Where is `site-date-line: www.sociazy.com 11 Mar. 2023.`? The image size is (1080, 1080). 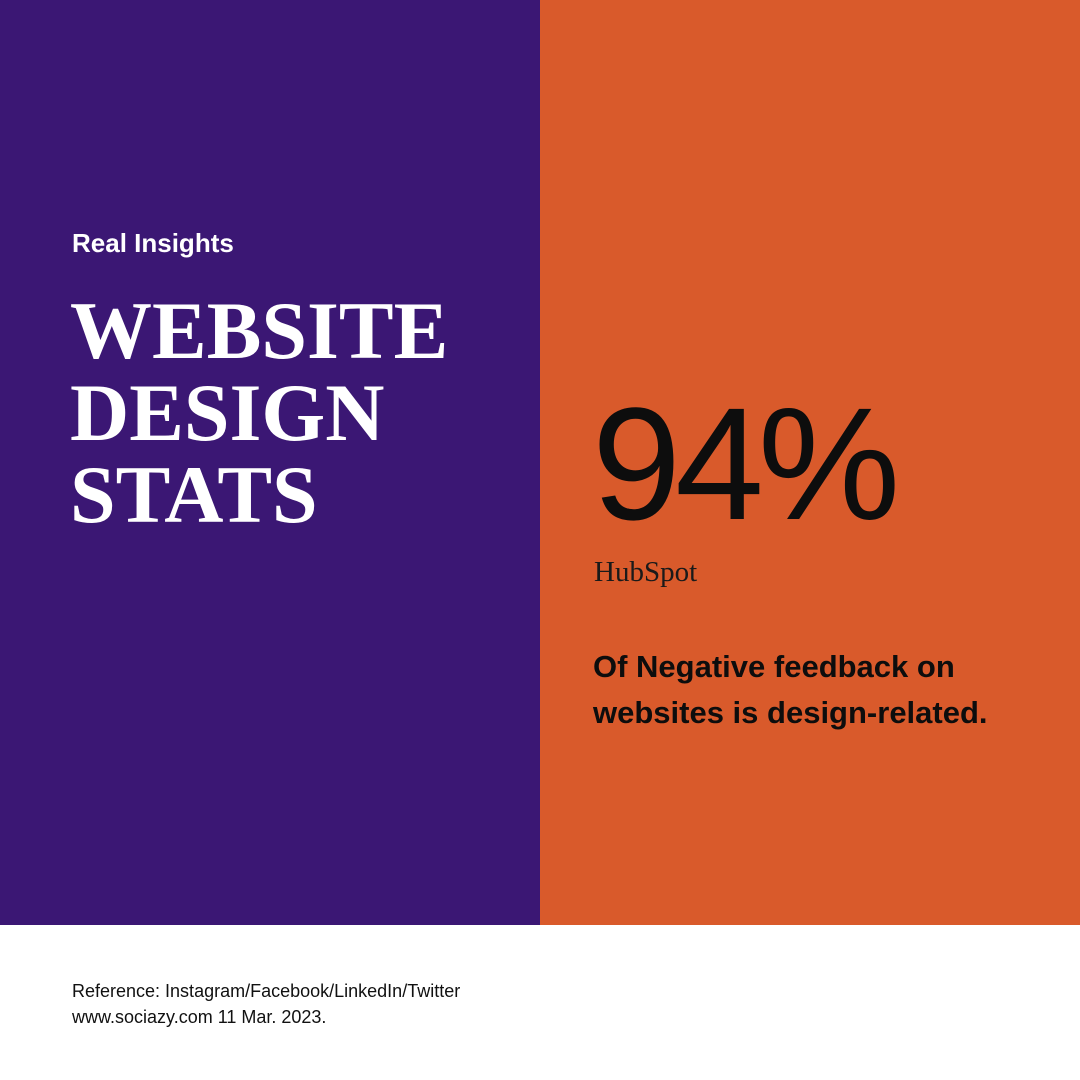
site-date-line: www.sociazy.com 11 Mar. 2023. is located at coordinates (199, 1017).